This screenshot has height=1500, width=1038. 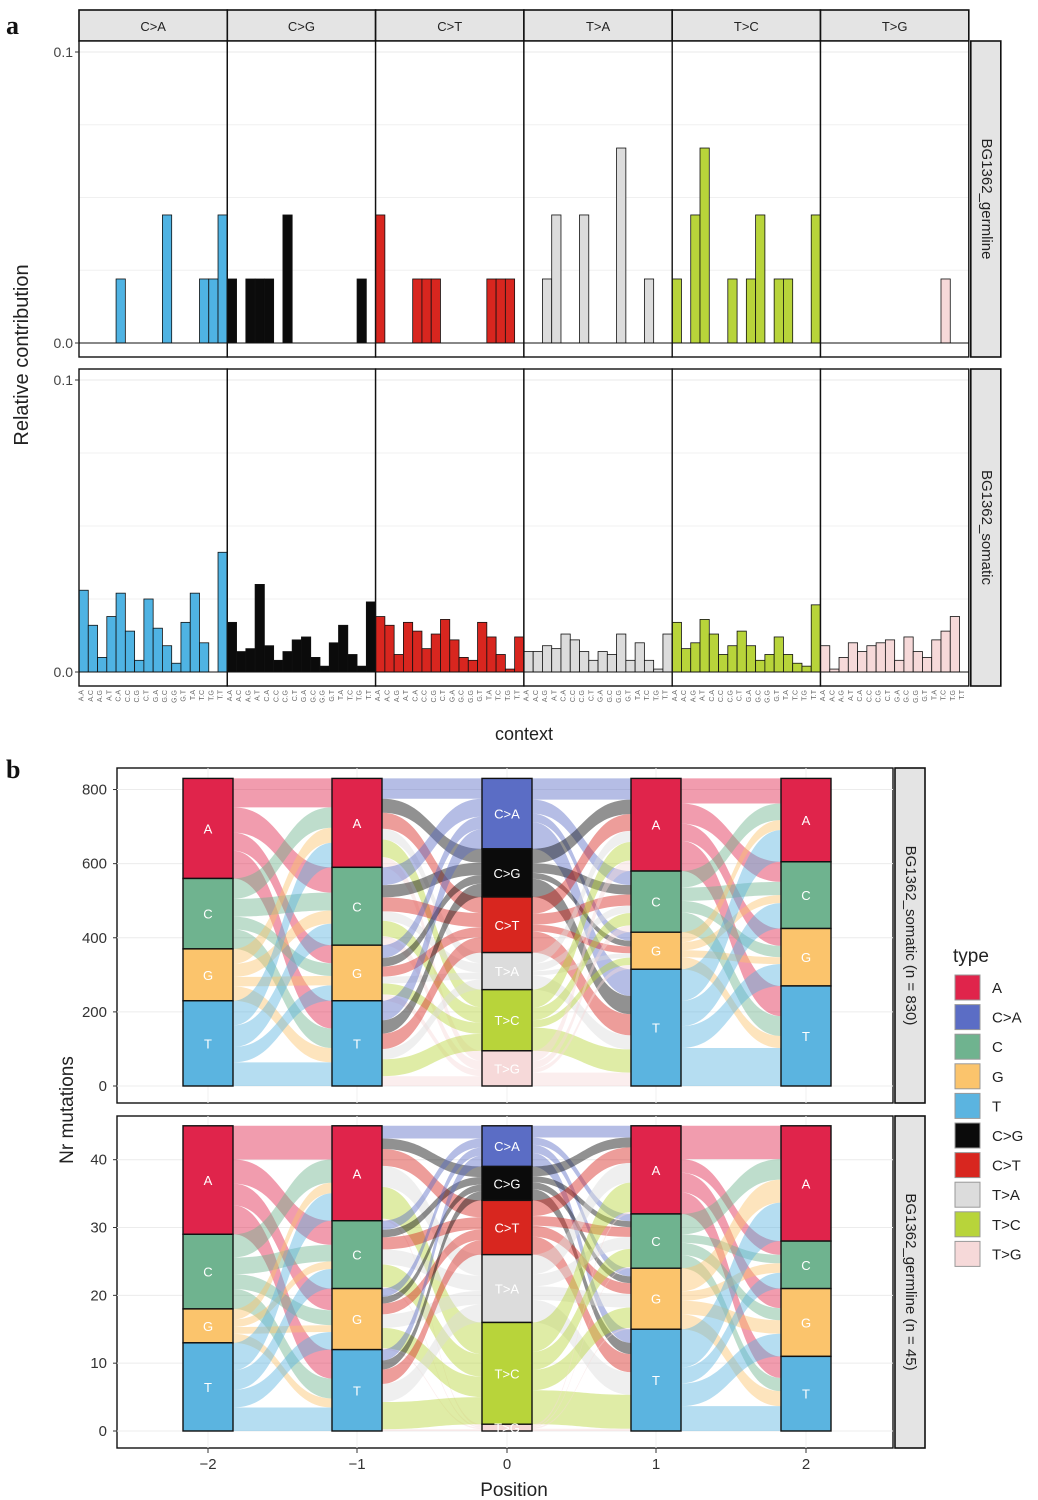 What do you see at coordinates (13, 769) in the screenshot?
I see `panel-label-b: b` at bounding box center [13, 769].